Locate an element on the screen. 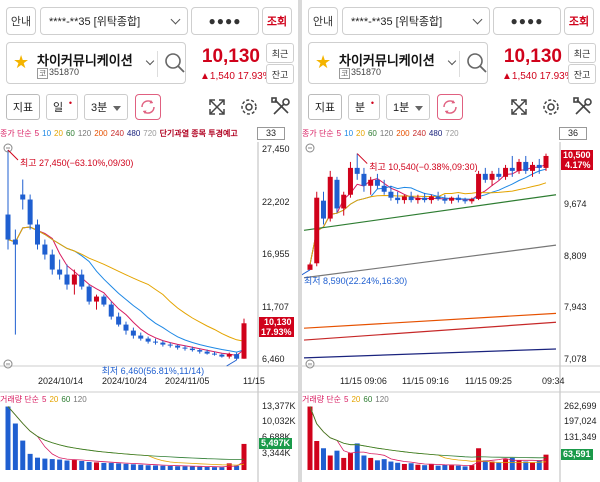  interval-select: 3분 is located at coordinates (106, 107).